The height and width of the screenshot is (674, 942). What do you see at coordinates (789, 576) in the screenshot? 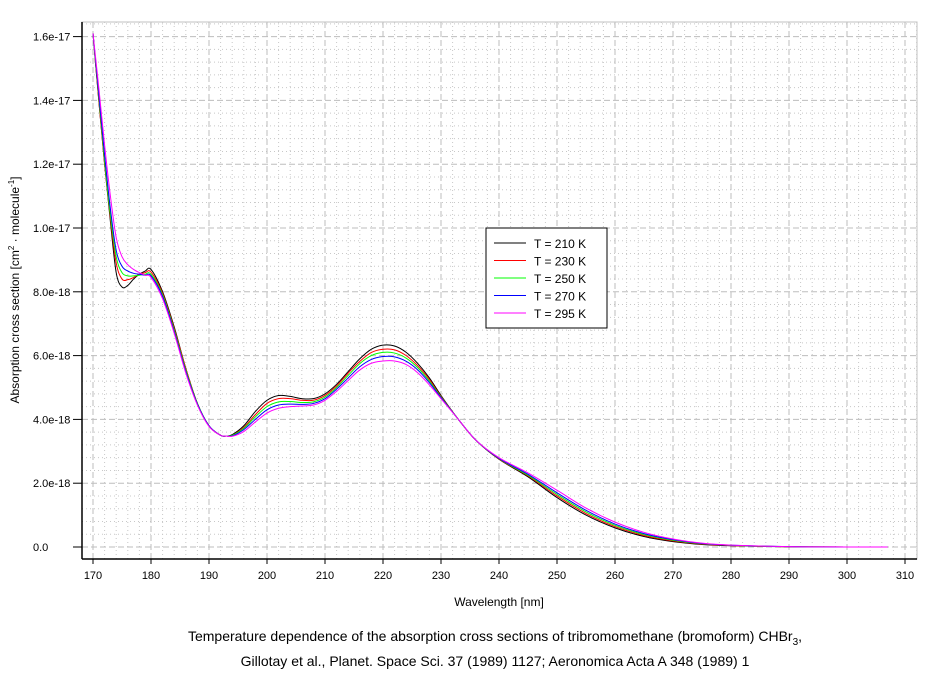
I see `x-tick-label: 290` at bounding box center [789, 576].